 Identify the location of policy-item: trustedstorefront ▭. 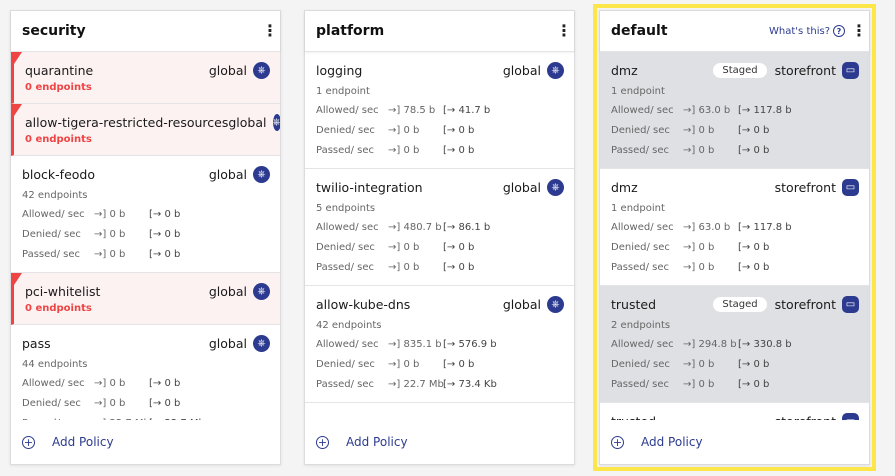
(734, 411).